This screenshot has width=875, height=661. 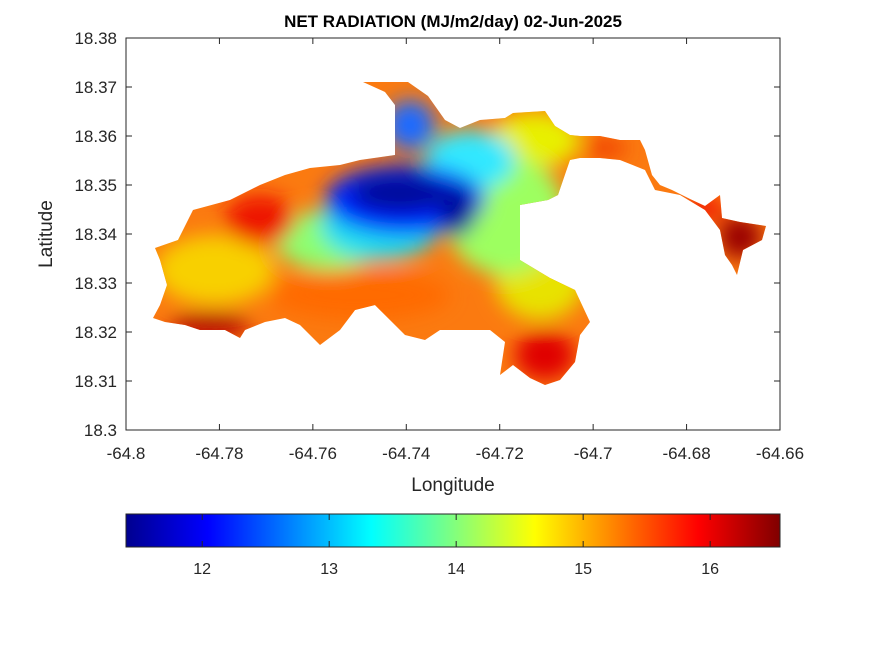 I want to click on x-tick-label: -64.66, so click(x=780, y=453).